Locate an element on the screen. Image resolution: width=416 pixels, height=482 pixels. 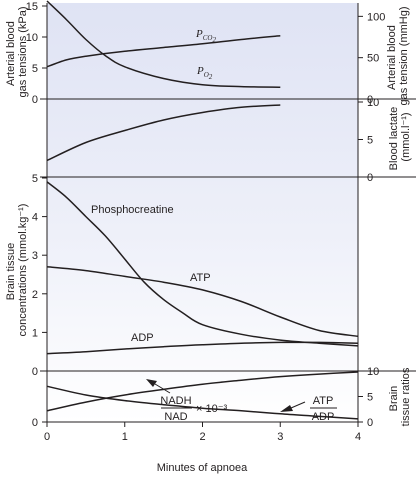
nadh-label: NADH is located at coordinates (175, 401).